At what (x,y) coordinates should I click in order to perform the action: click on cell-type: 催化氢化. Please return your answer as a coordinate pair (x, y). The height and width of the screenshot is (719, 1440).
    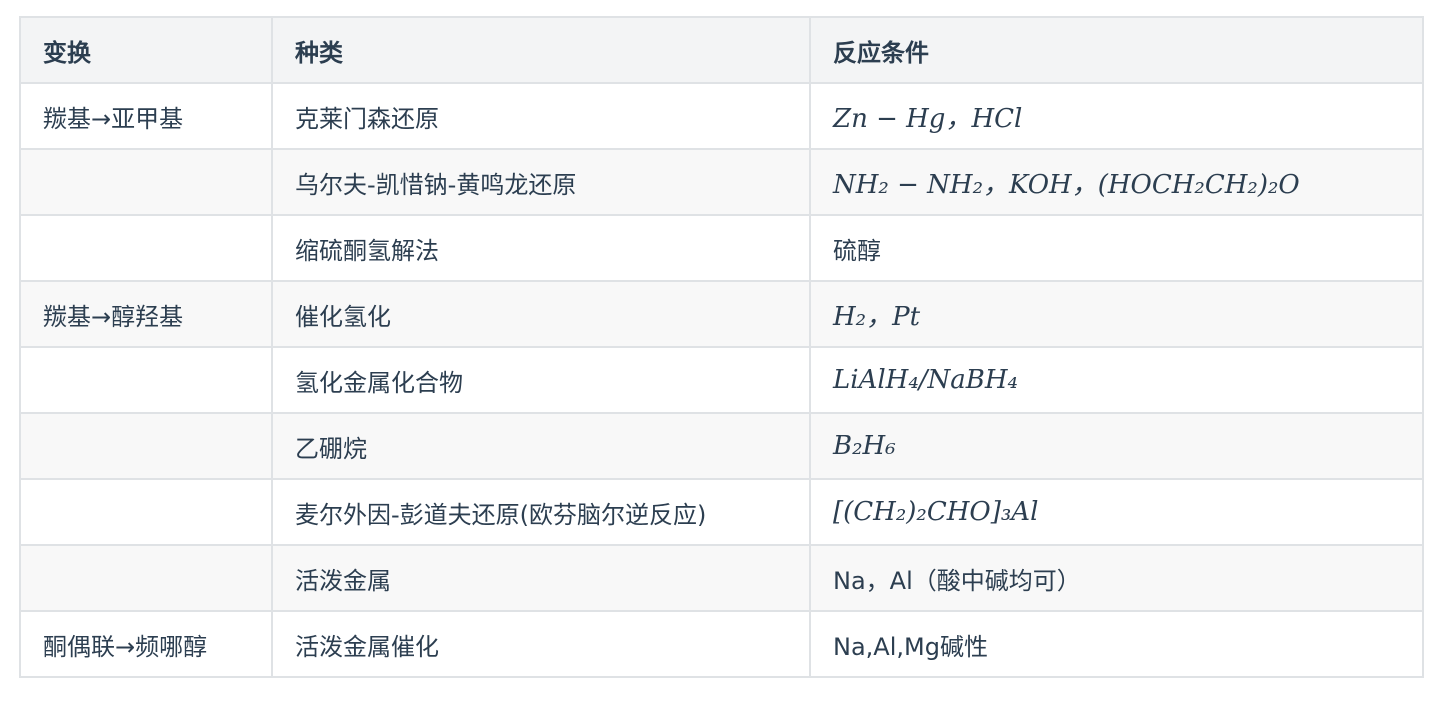
    Looking at the image, I should click on (541, 314).